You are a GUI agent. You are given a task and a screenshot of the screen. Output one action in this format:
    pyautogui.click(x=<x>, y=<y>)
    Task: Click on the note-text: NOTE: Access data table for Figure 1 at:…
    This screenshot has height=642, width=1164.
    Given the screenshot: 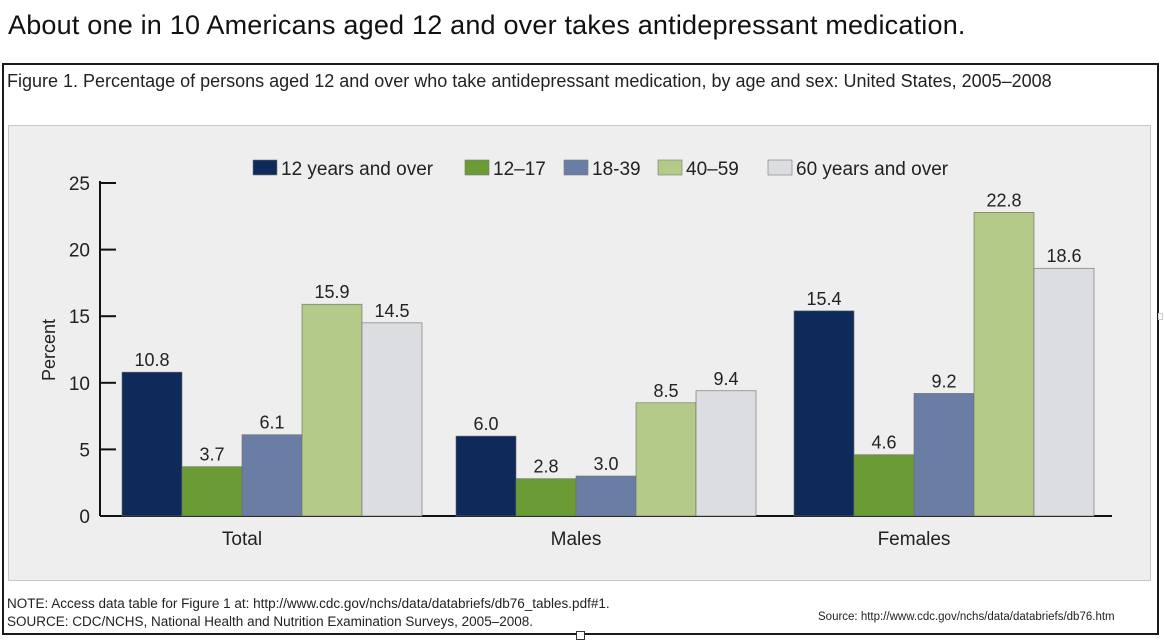 What is the action you would take?
    pyautogui.click(x=308, y=603)
    